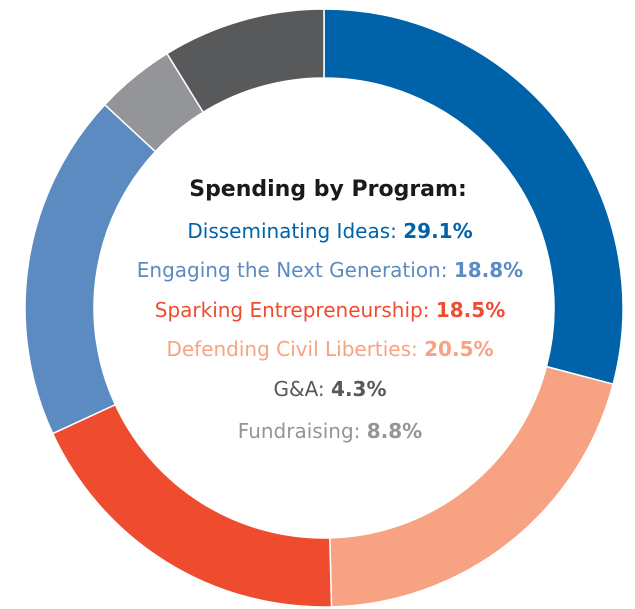 This screenshot has width=635, height=609. Describe the element at coordinates (292, 270) in the screenshot. I see `legend-label: Engaging the Next Generation:` at that location.